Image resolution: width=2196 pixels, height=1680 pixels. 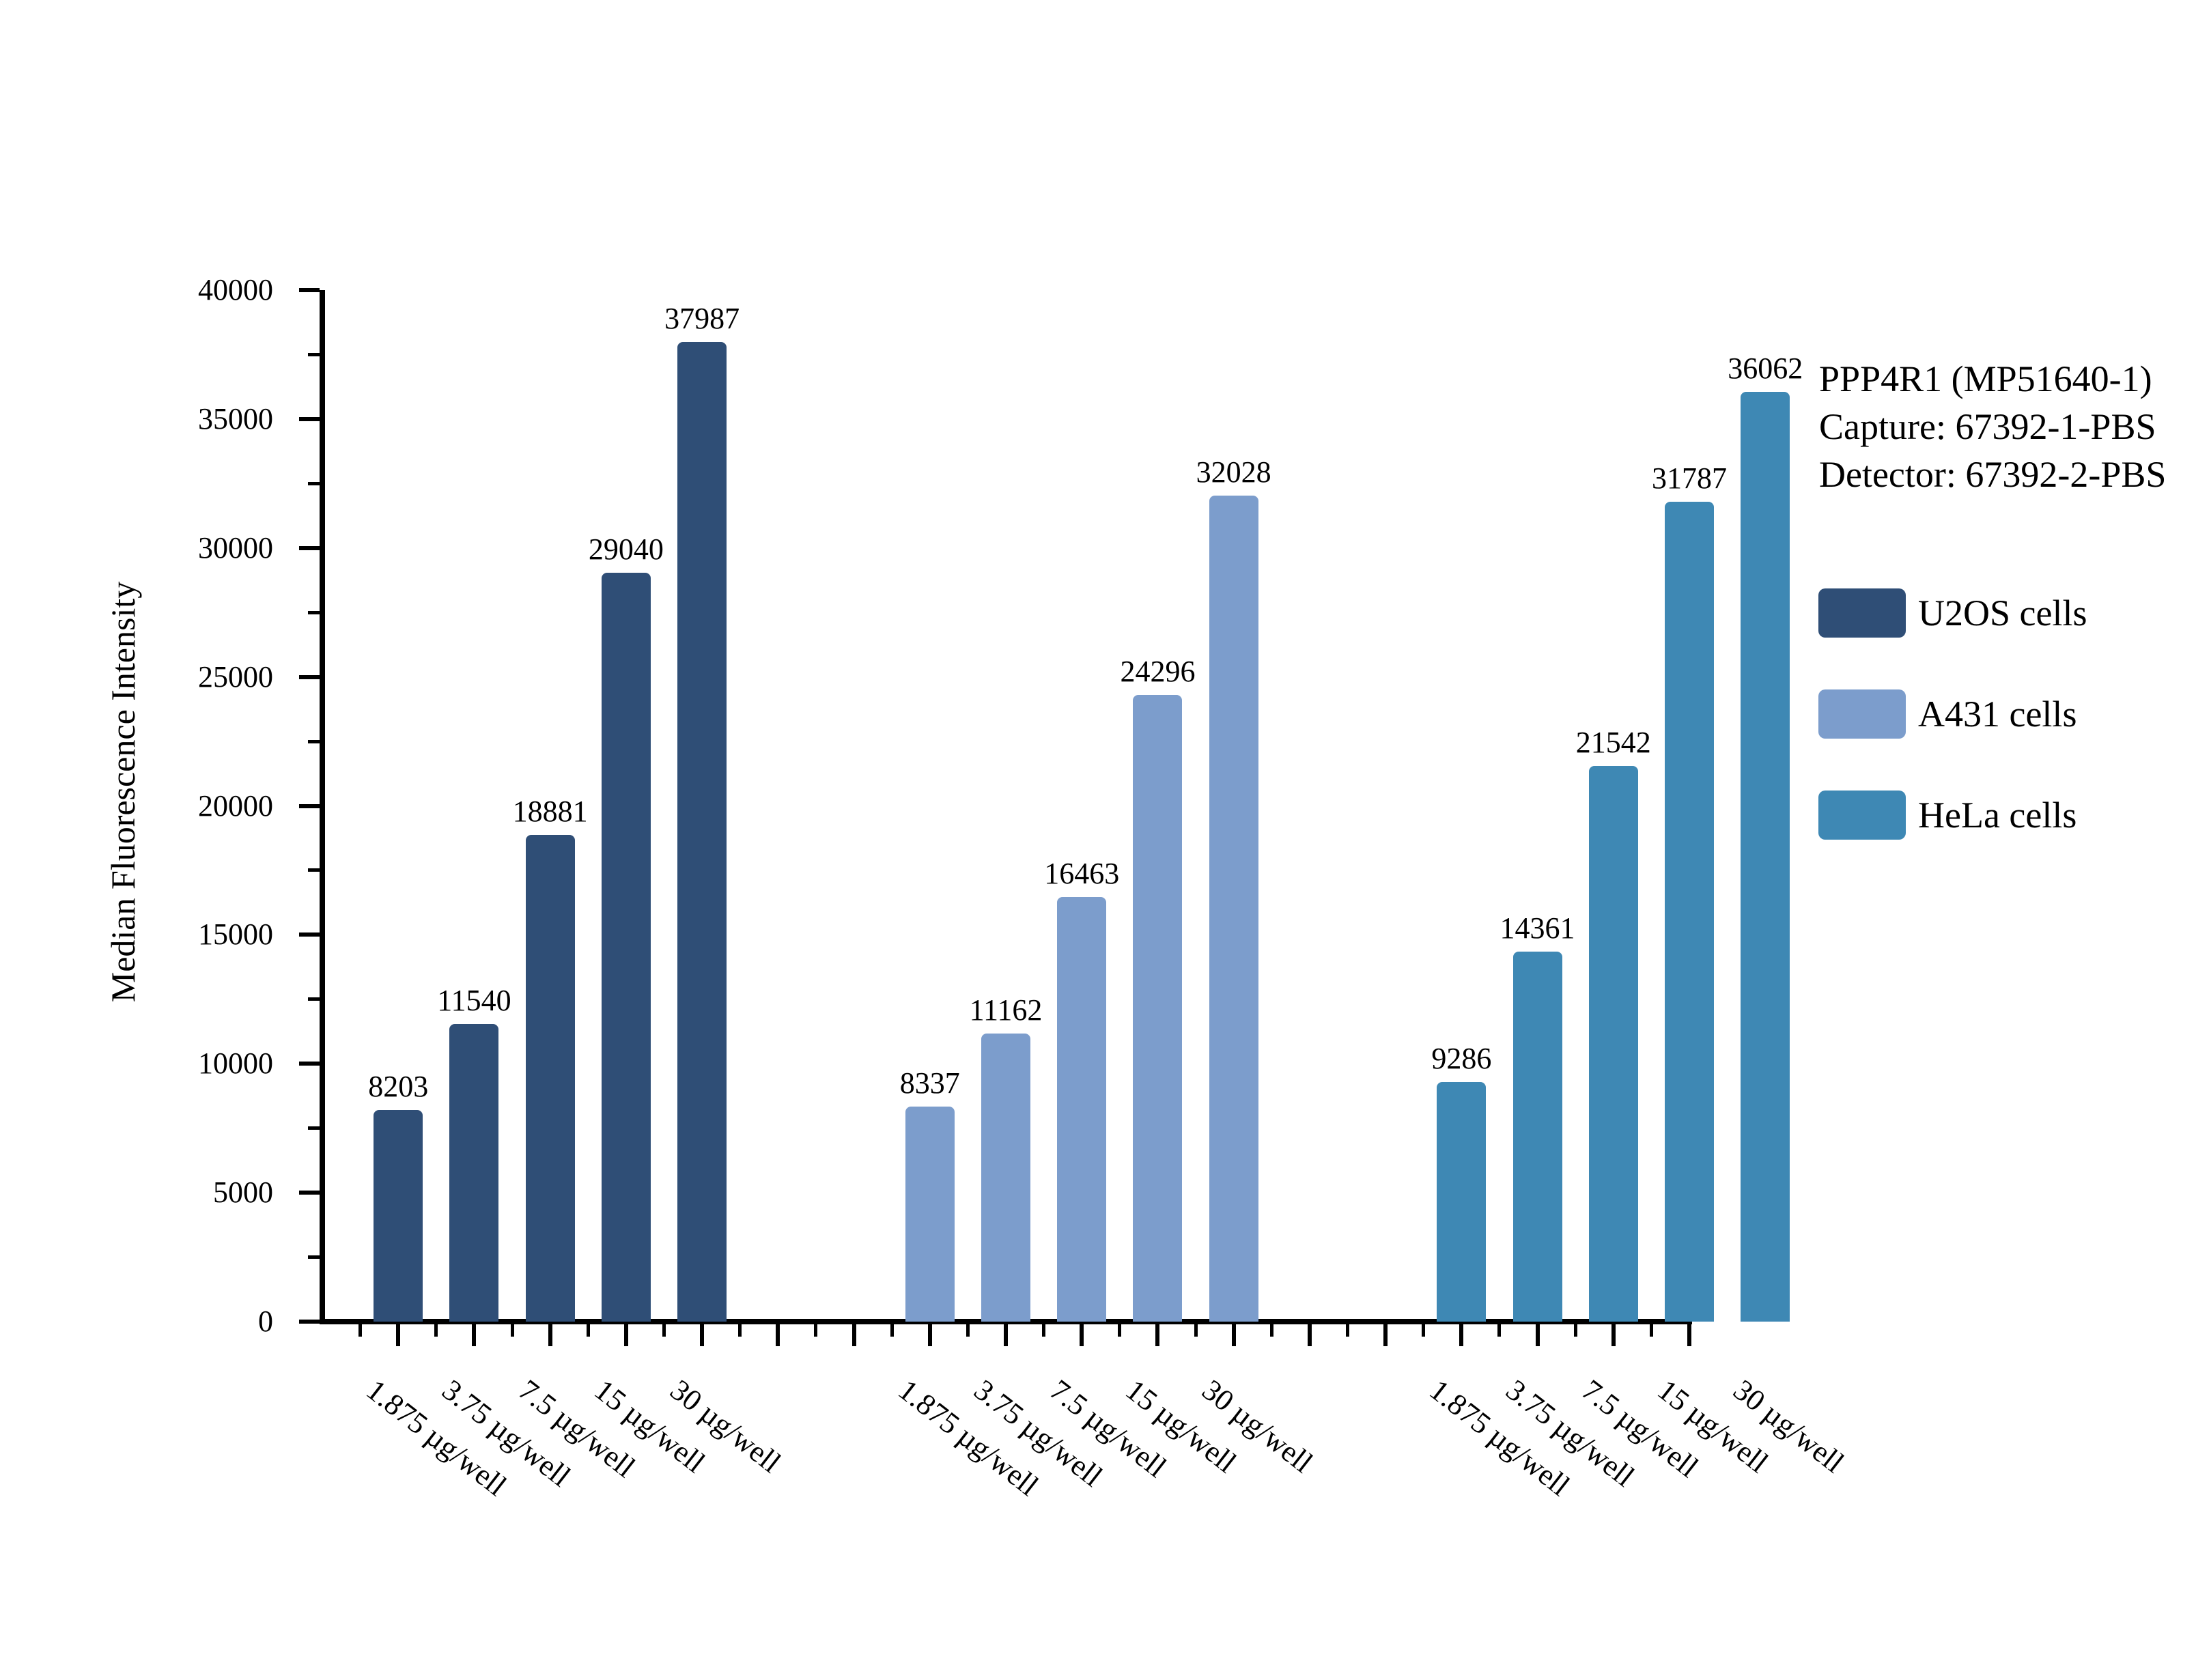 I want to click on bar-value-label: 29040, so click(x=626, y=549).